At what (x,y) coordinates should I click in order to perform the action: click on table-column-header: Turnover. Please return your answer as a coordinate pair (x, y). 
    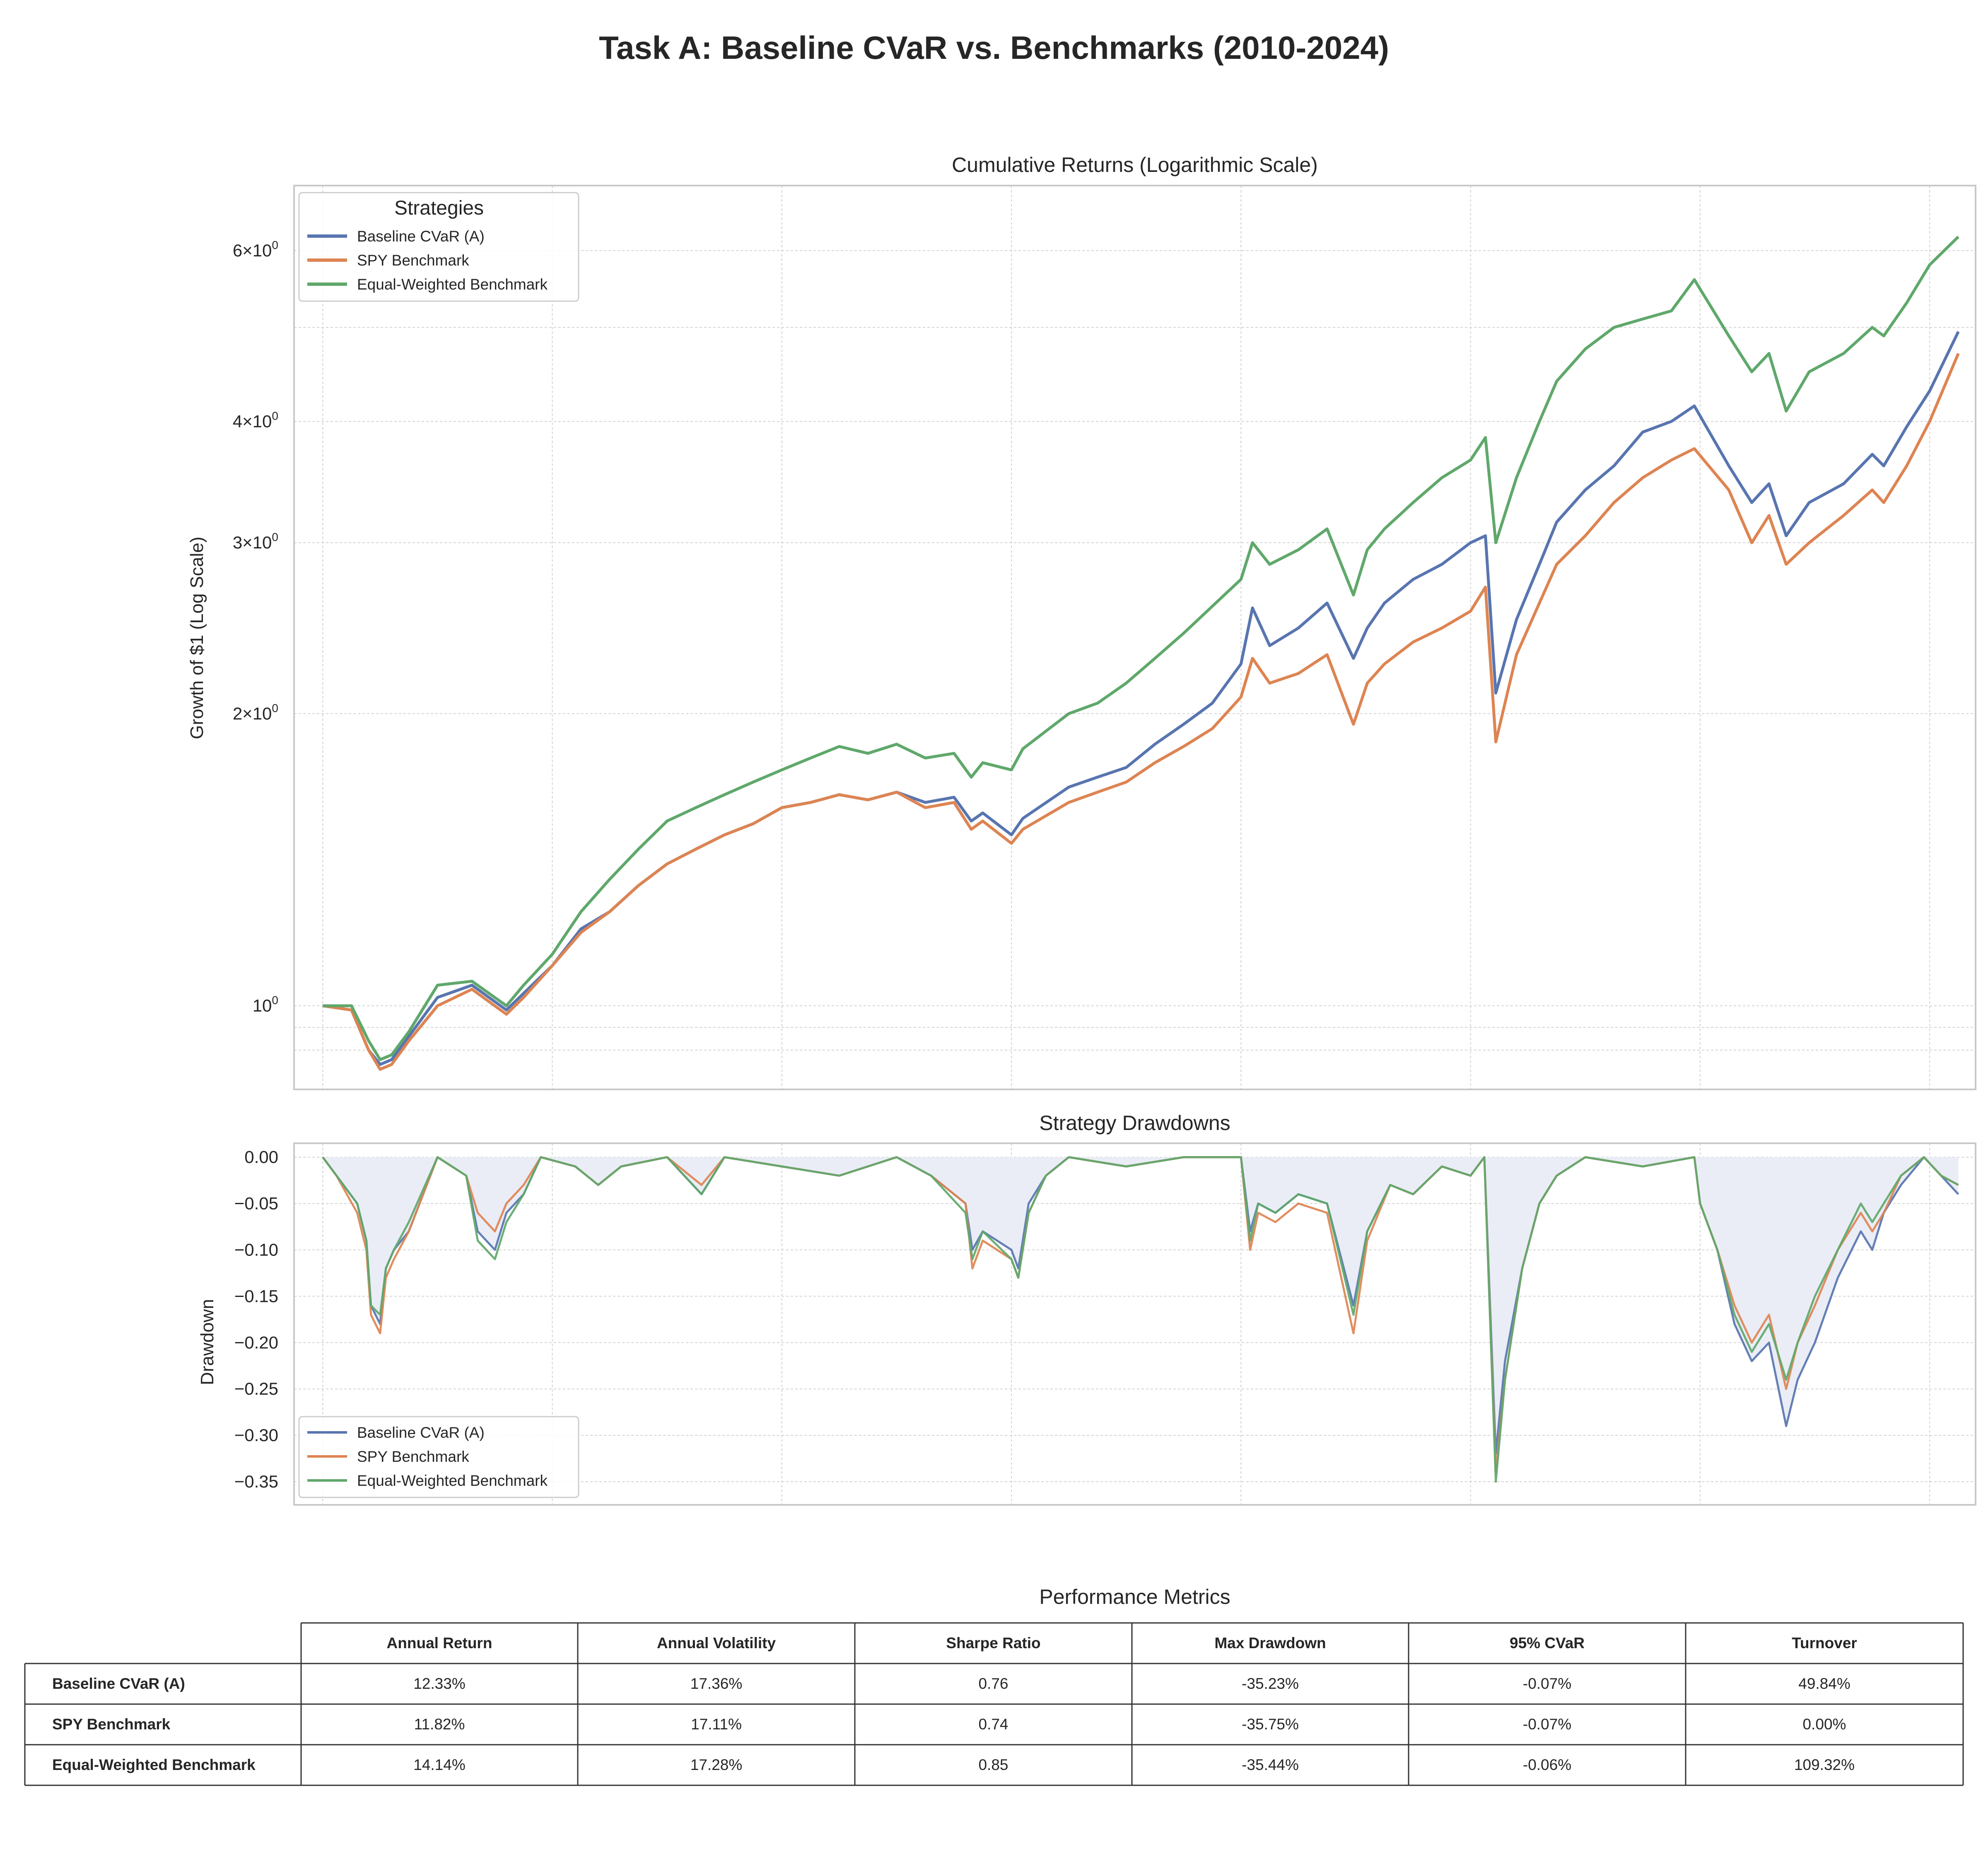
    Looking at the image, I should click on (1824, 1643).